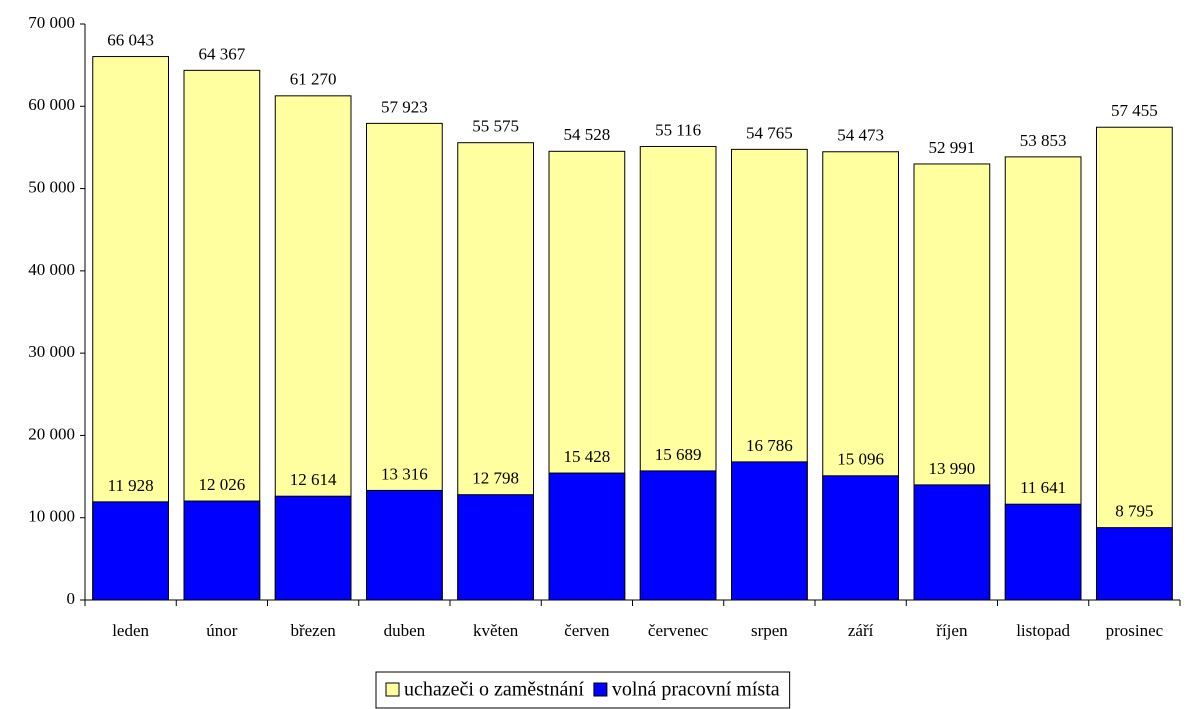 The height and width of the screenshot is (709, 1192). Describe the element at coordinates (1134, 511) in the screenshot. I see `value-label: 8 795` at that location.